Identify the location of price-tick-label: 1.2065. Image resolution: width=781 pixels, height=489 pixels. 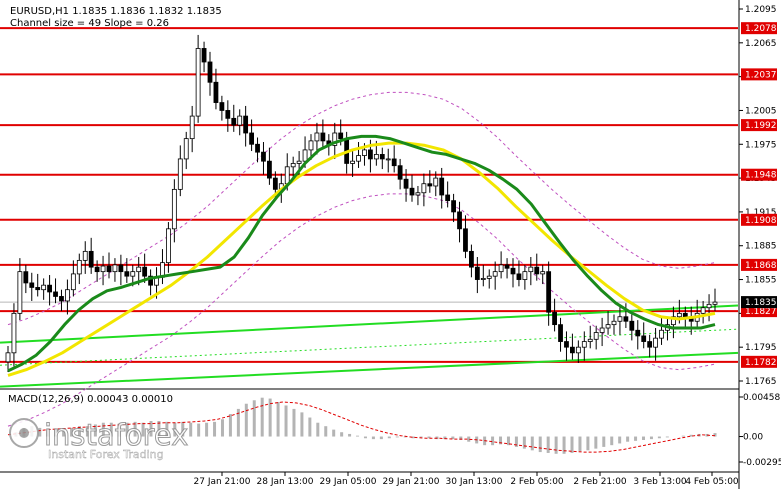
(761, 44).